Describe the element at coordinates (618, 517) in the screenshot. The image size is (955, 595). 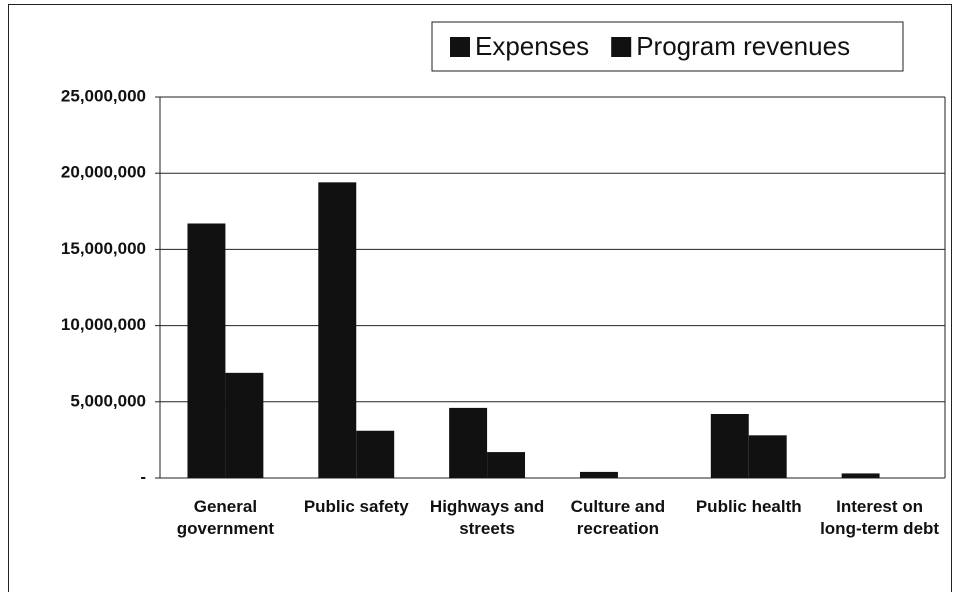
I see `x-tick-label: Culture and recreation` at that location.